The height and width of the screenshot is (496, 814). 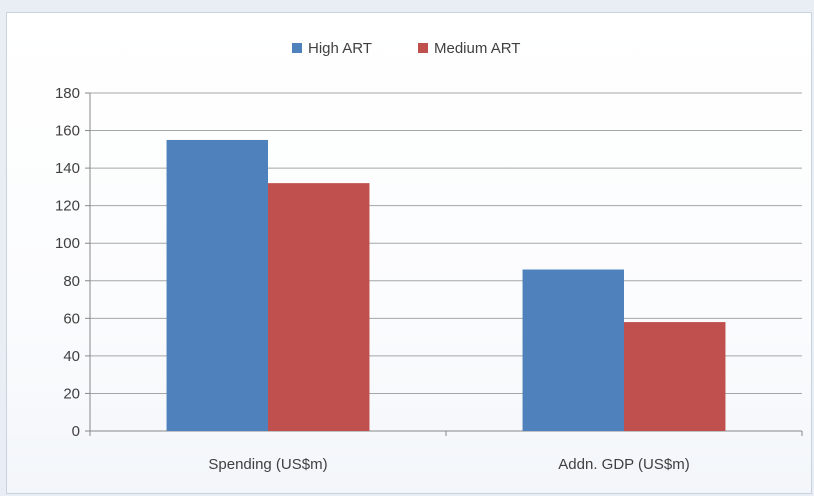 What do you see at coordinates (340, 48) in the screenshot?
I see `legend-label: High ART` at bounding box center [340, 48].